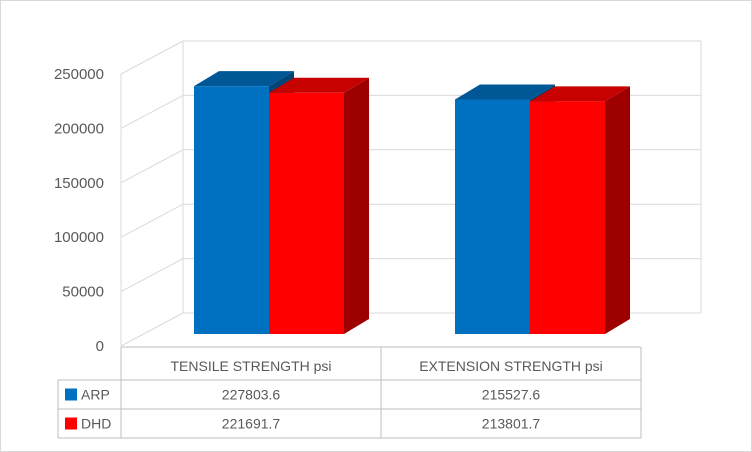 The width and height of the screenshot is (752, 452). Describe the element at coordinates (79, 183) in the screenshot. I see `y-tick-label: 150000` at that location.